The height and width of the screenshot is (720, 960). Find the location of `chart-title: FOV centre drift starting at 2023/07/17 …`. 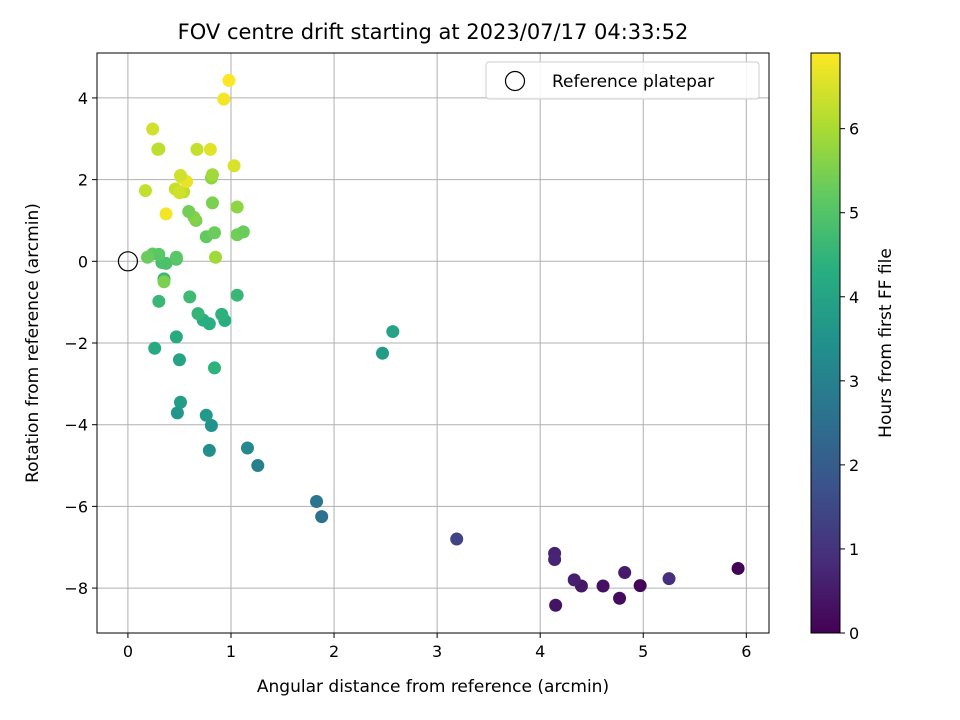

chart-title: FOV centre drift starting at 2023/07/17 … is located at coordinates (433, 32).